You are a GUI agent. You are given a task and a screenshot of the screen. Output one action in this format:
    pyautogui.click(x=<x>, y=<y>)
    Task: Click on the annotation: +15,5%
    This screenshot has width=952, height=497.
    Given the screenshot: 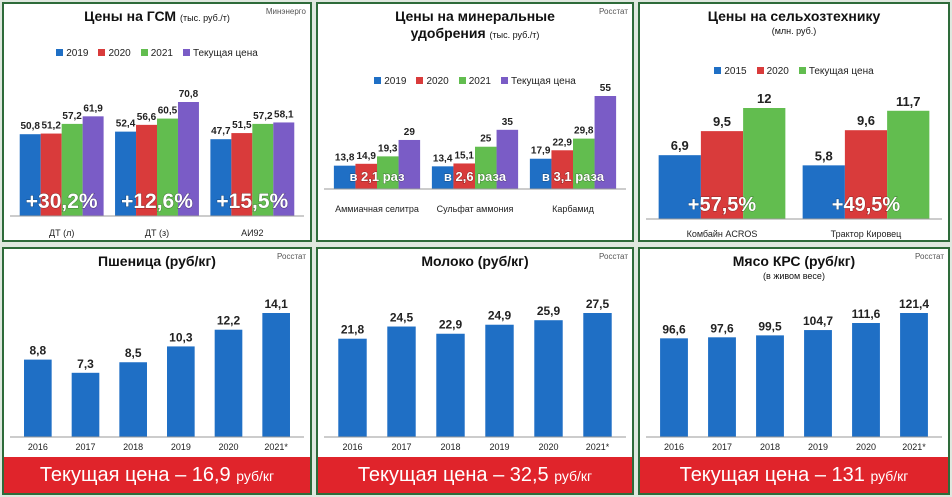 What is the action you would take?
    pyautogui.click(x=252, y=201)
    